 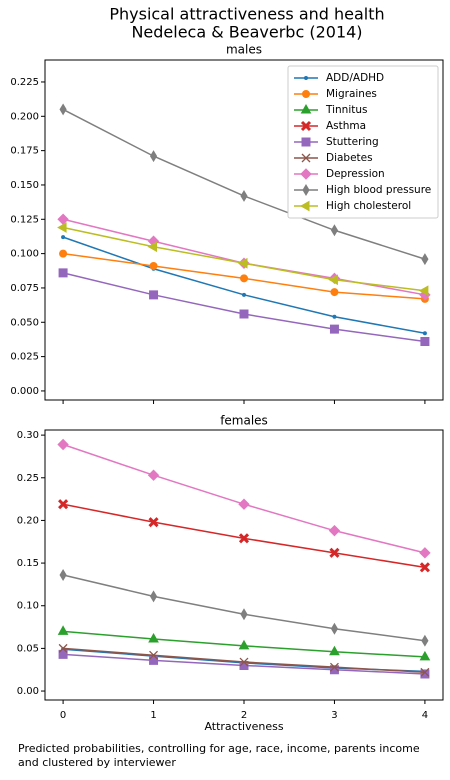 I want to click on y-tick-label: 0.25, so click(x=28, y=478).